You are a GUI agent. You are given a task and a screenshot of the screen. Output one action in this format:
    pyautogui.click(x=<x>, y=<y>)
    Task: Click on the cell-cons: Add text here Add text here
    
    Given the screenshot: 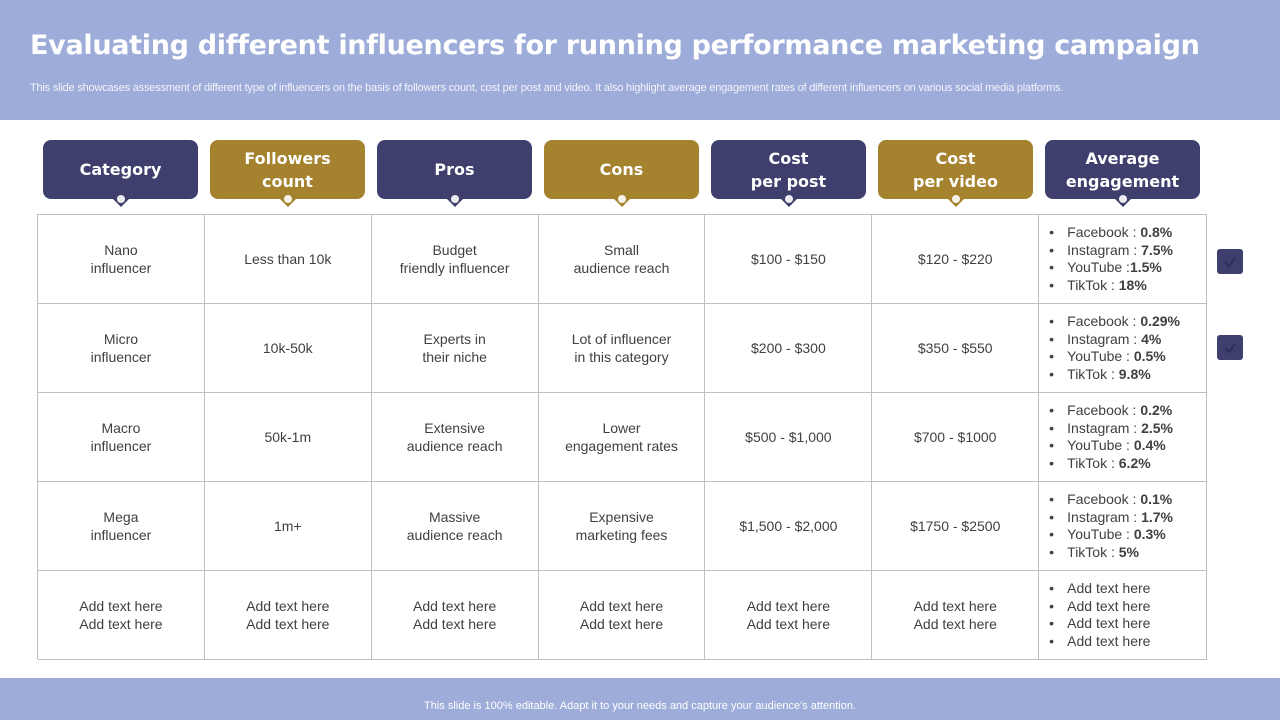 What is the action you would take?
    pyautogui.click(x=622, y=615)
    